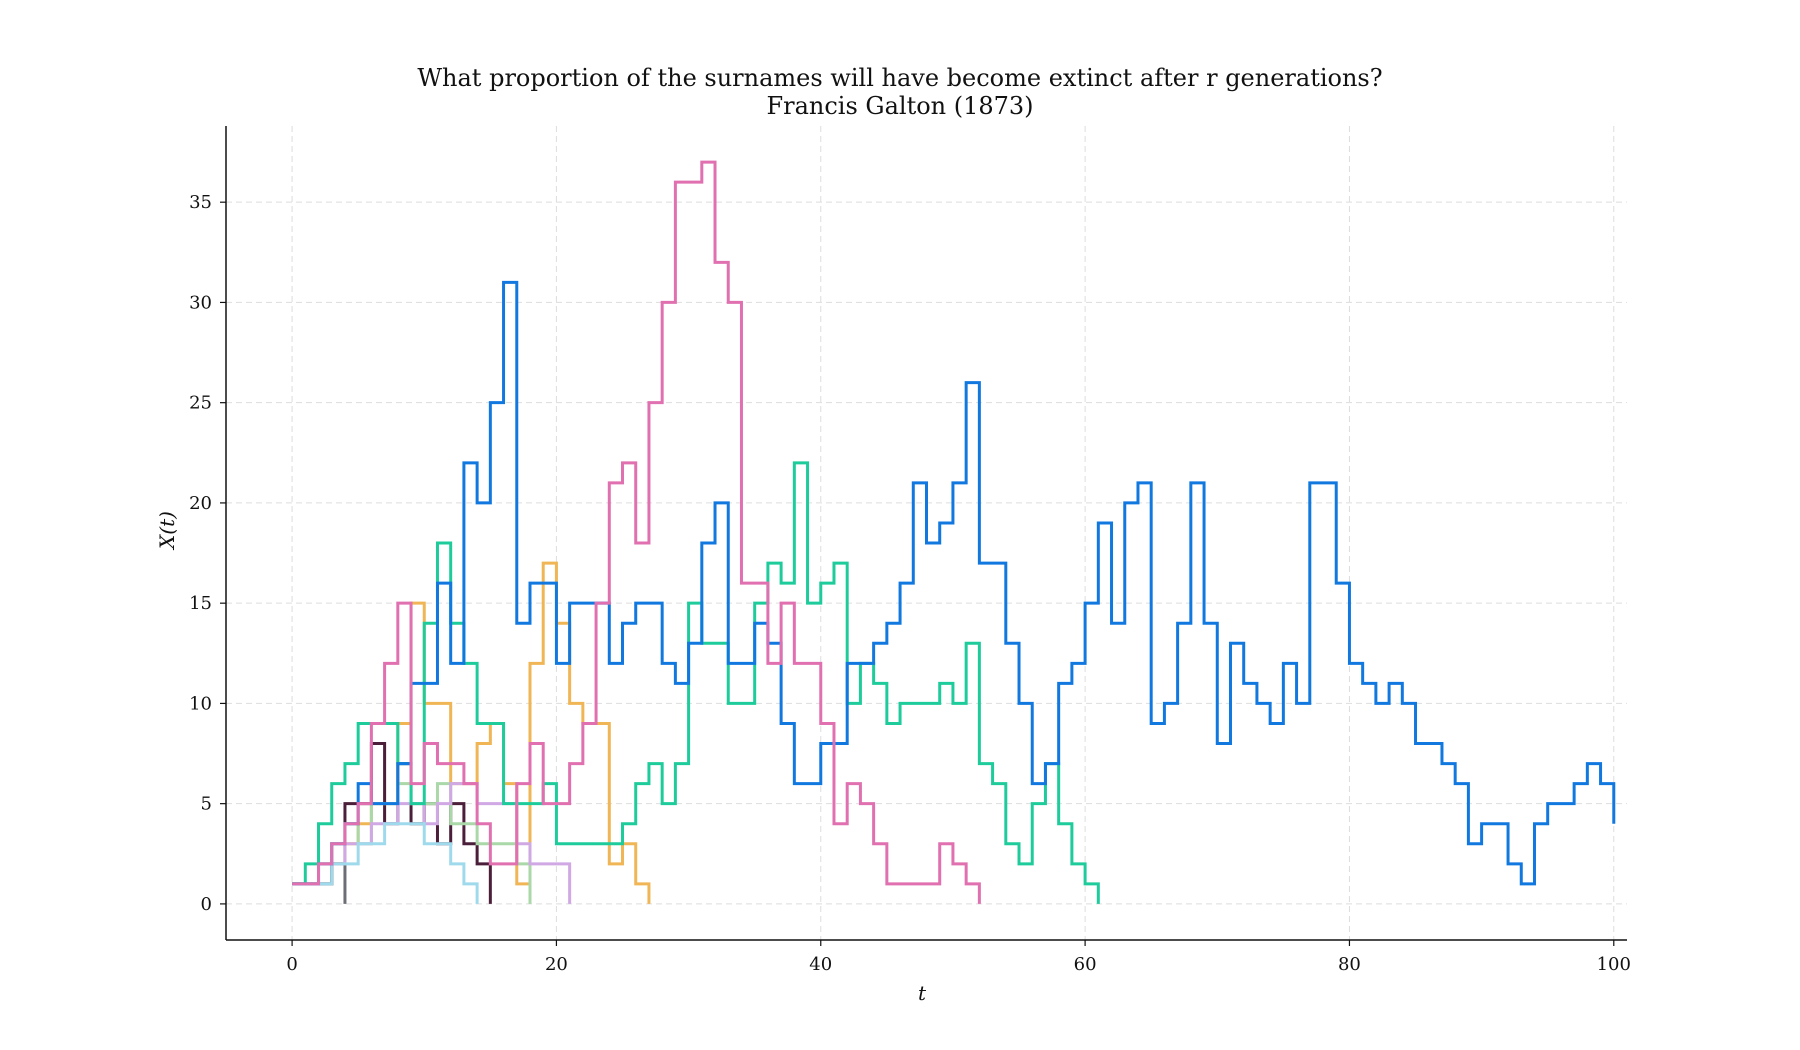  Describe the element at coordinates (556, 964) in the screenshot. I see `x-tick-label: 20` at that location.